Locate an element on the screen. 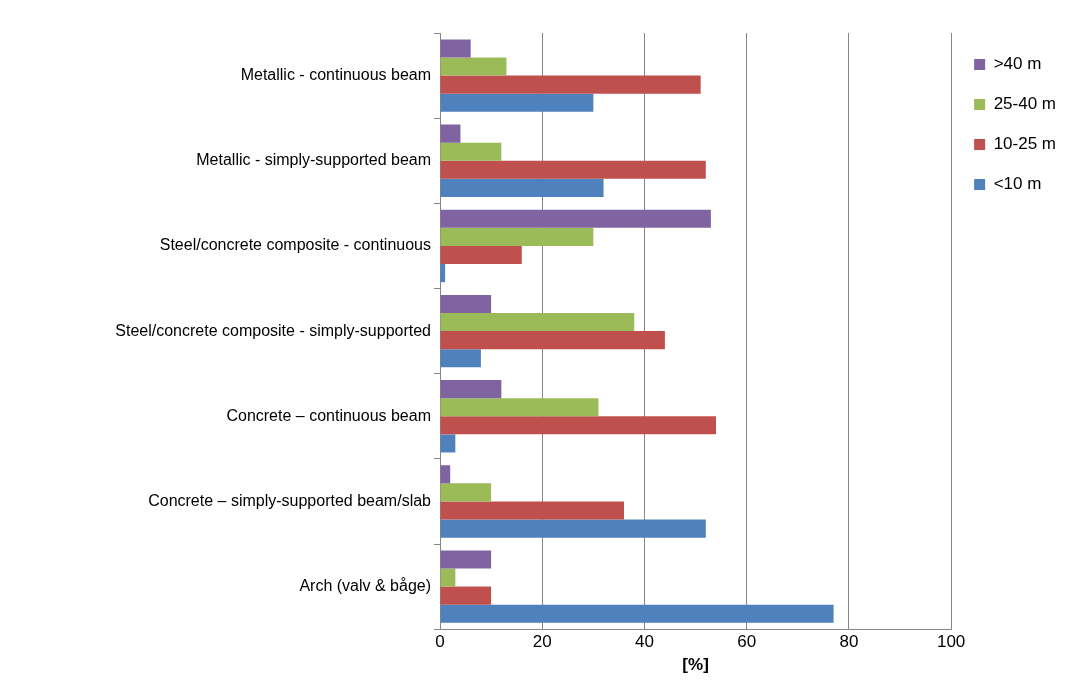  legend-label: 10-25 m is located at coordinates (1025, 144).